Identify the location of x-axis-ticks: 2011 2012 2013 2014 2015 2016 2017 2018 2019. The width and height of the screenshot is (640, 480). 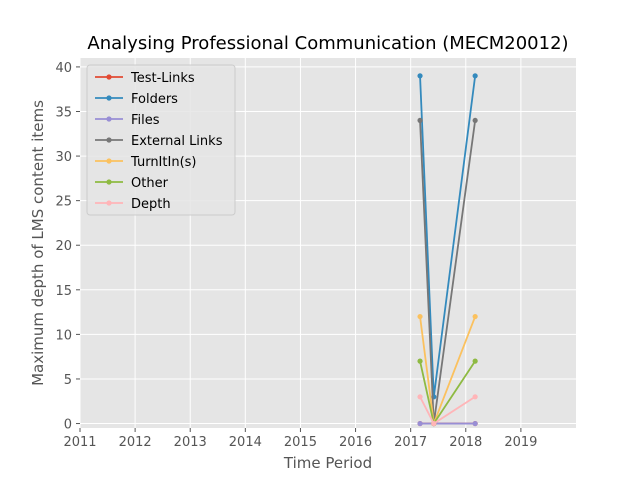
(300, 439).